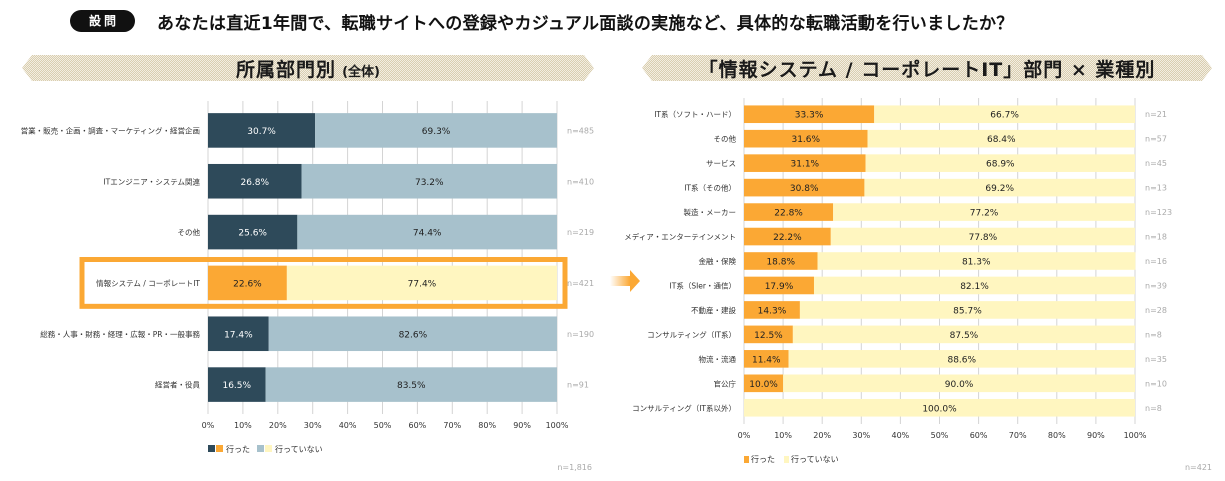 The image size is (1225, 481). I want to click on x-tick-label: 30%, so click(313, 425).